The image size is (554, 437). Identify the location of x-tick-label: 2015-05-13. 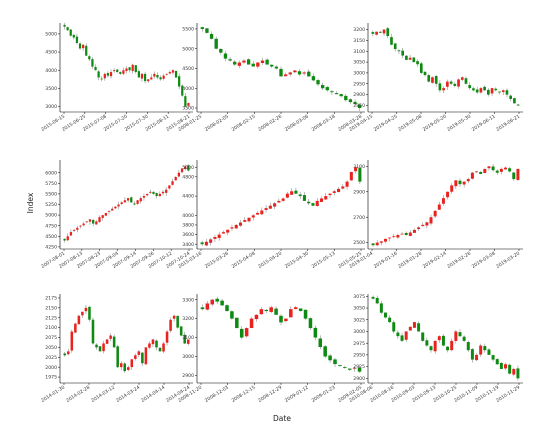
(324, 260).